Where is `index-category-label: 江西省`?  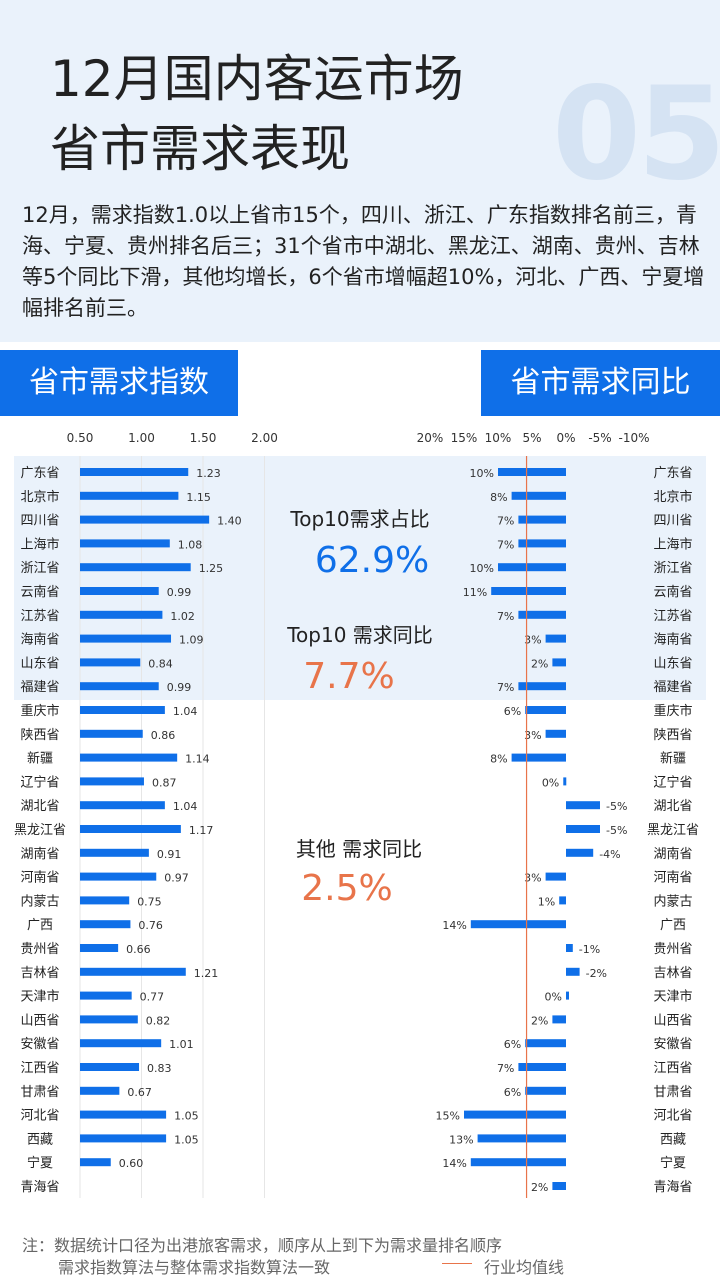 index-category-label: 江西省 is located at coordinates (39, 1068).